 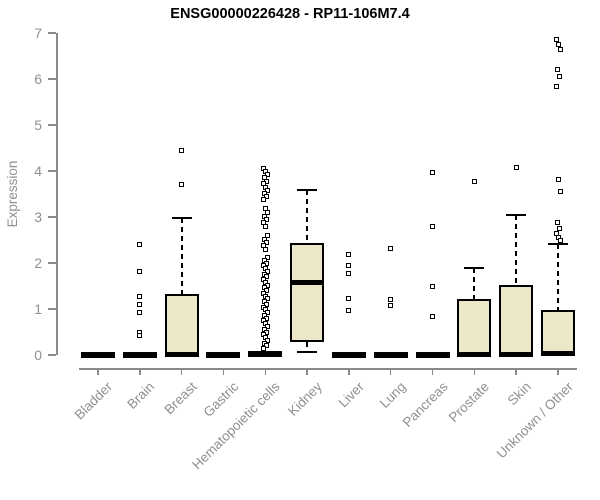 What do you see at coordinates (141, 395) in the screenshot?
I see `x-tick-label: Brain` at bounding box center [141, 395].